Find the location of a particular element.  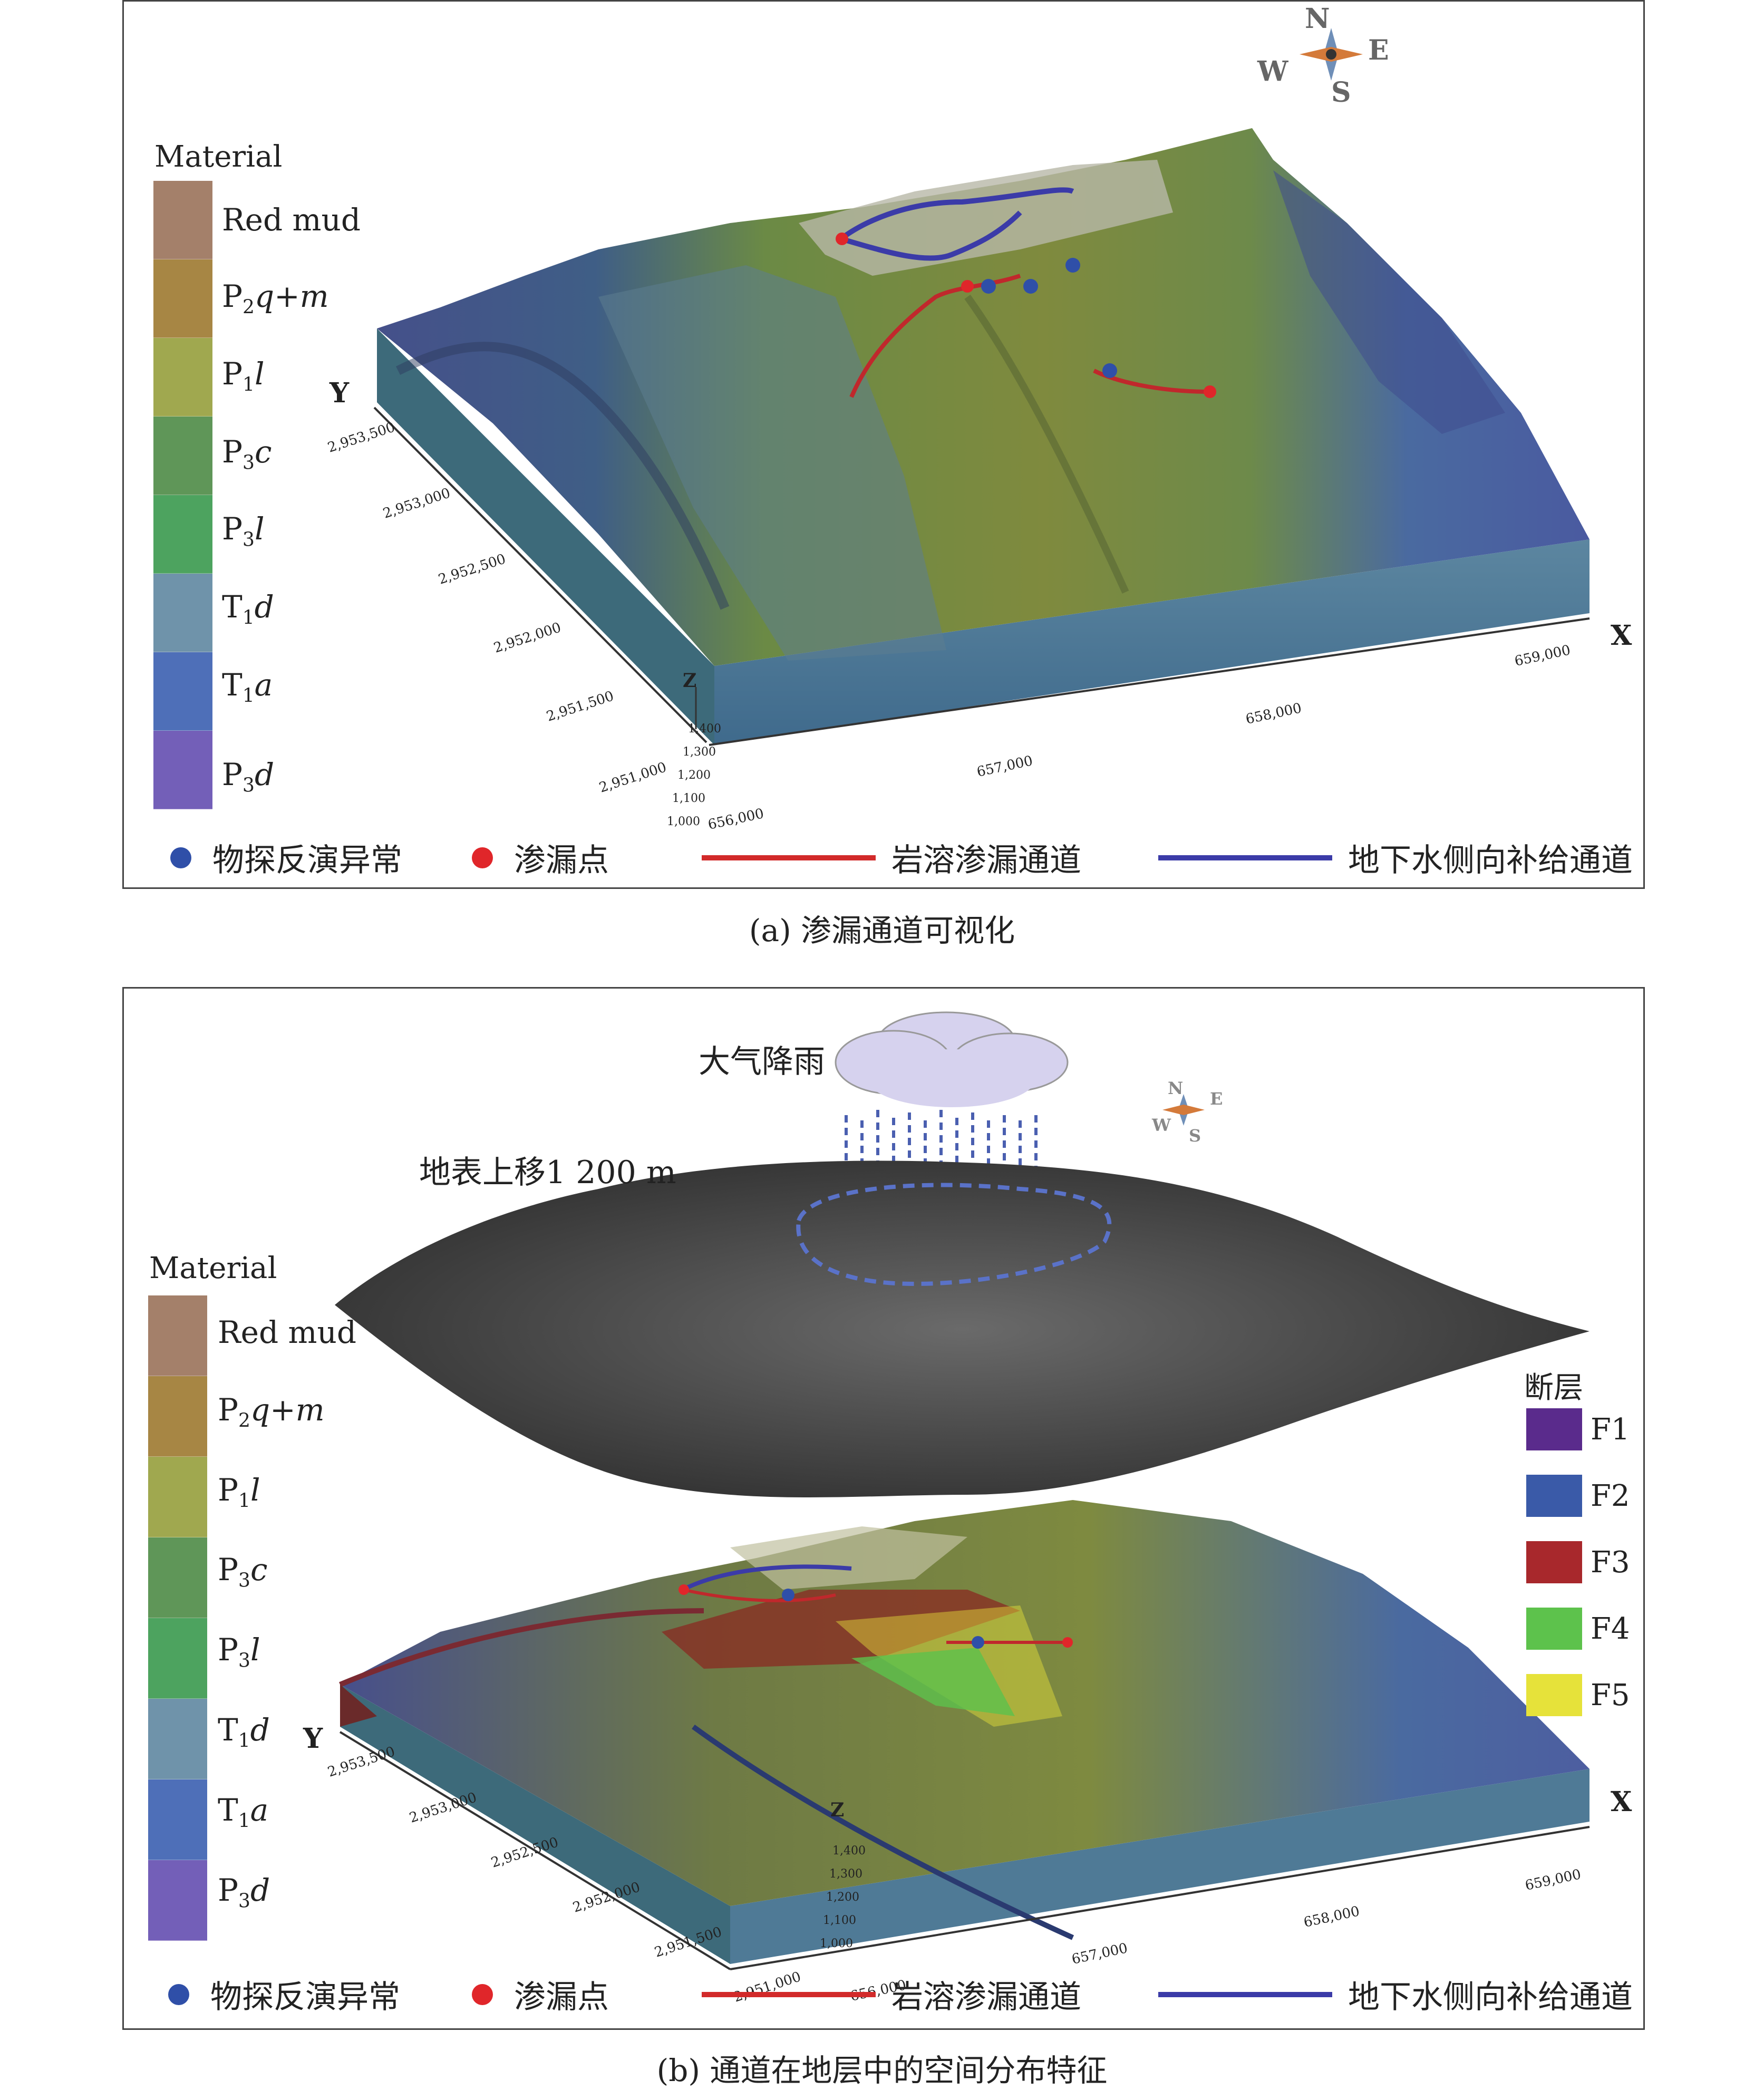

compass-west: W is located at coordinates (1161, 1125).